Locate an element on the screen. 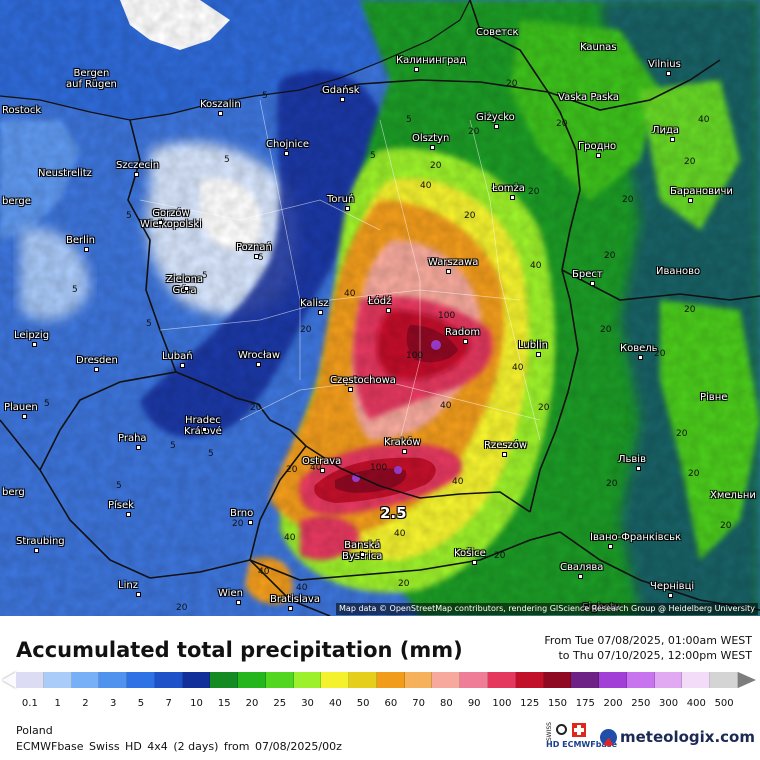 This screenshot has height=760, width=760. city-label: Neustrelitz is located at coordinates (65, 173).